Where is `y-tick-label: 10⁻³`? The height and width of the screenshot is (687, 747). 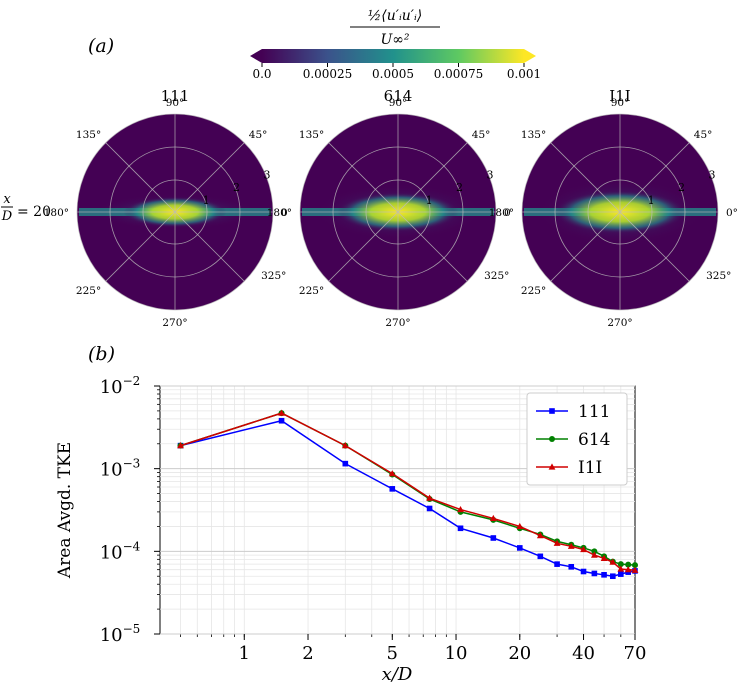 y-tick-label: 10⁻³ is located at coordinates (120, 469).